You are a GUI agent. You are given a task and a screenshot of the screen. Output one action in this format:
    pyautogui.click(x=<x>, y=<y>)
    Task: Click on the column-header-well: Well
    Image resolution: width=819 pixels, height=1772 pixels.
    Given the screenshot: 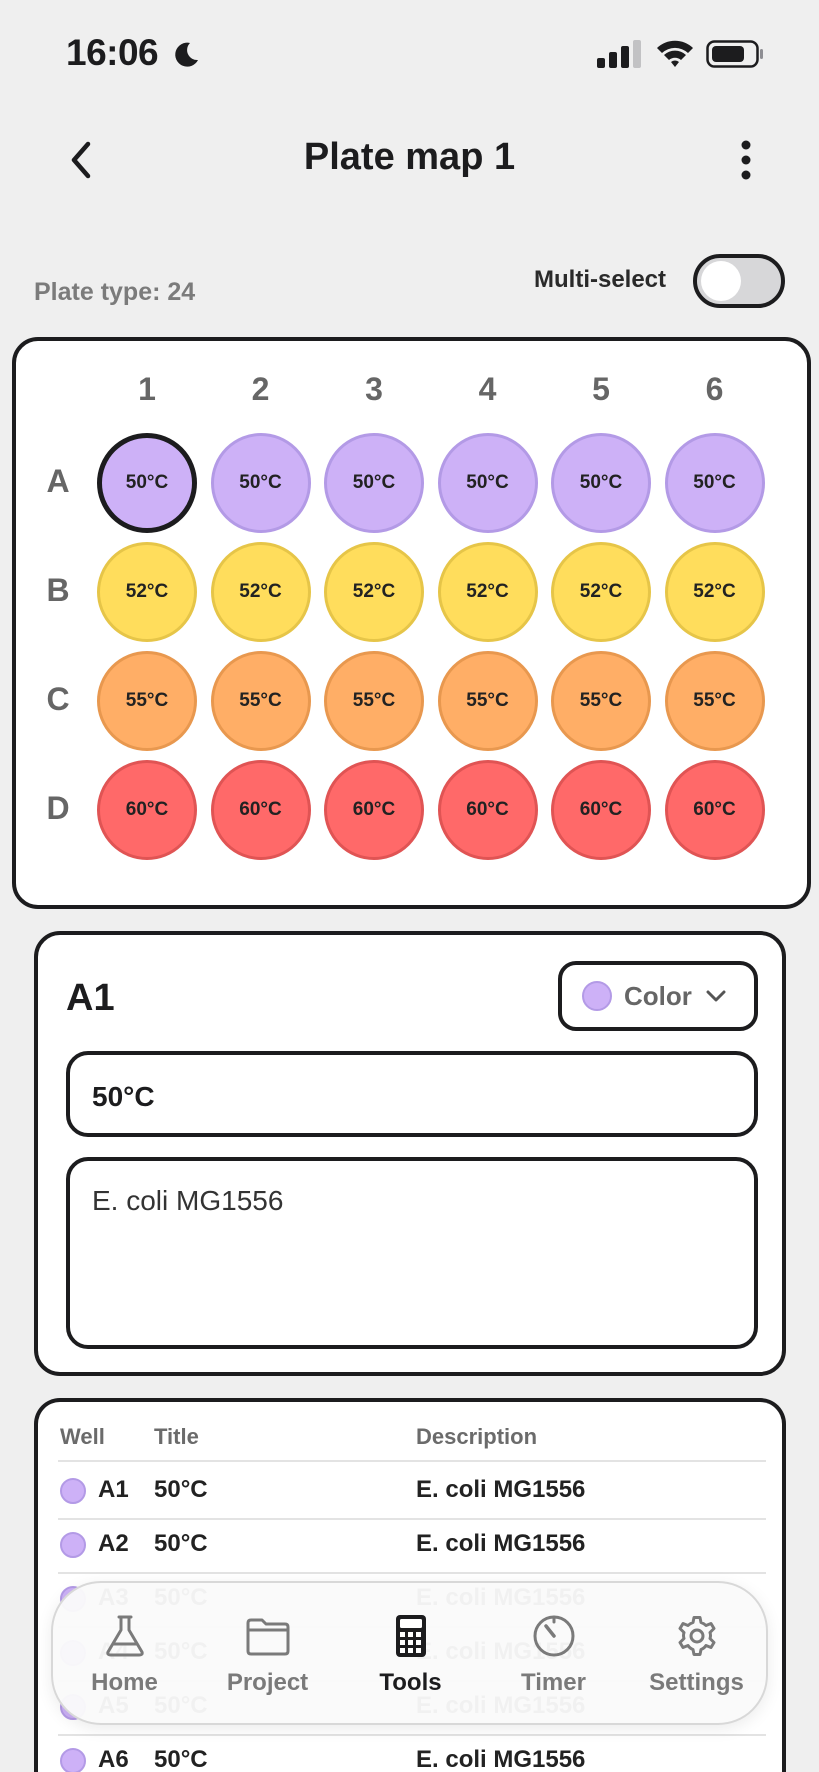 What is the action you would take?
    pyautogui.click(x=82, y=1436)
    